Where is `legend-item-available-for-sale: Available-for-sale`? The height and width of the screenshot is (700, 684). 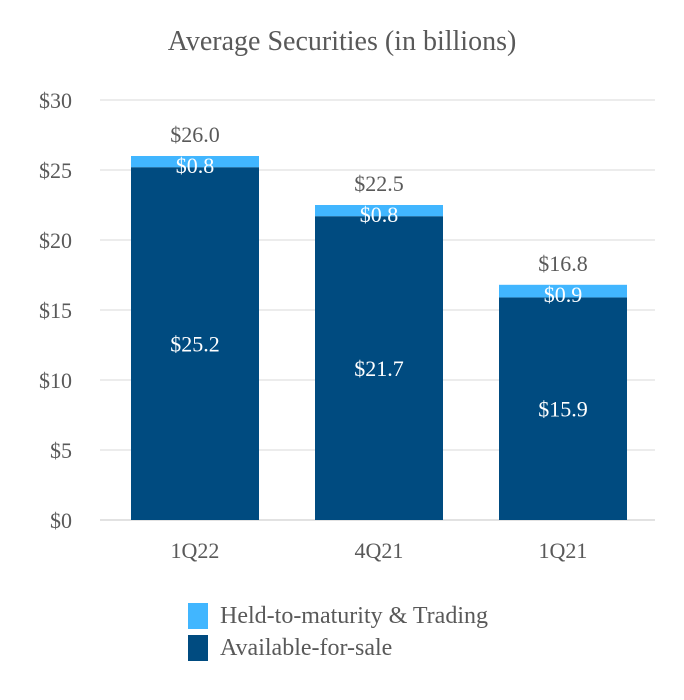
legend-item-available-for-sale: Available-for-sale is located at coordinates (338, 648).